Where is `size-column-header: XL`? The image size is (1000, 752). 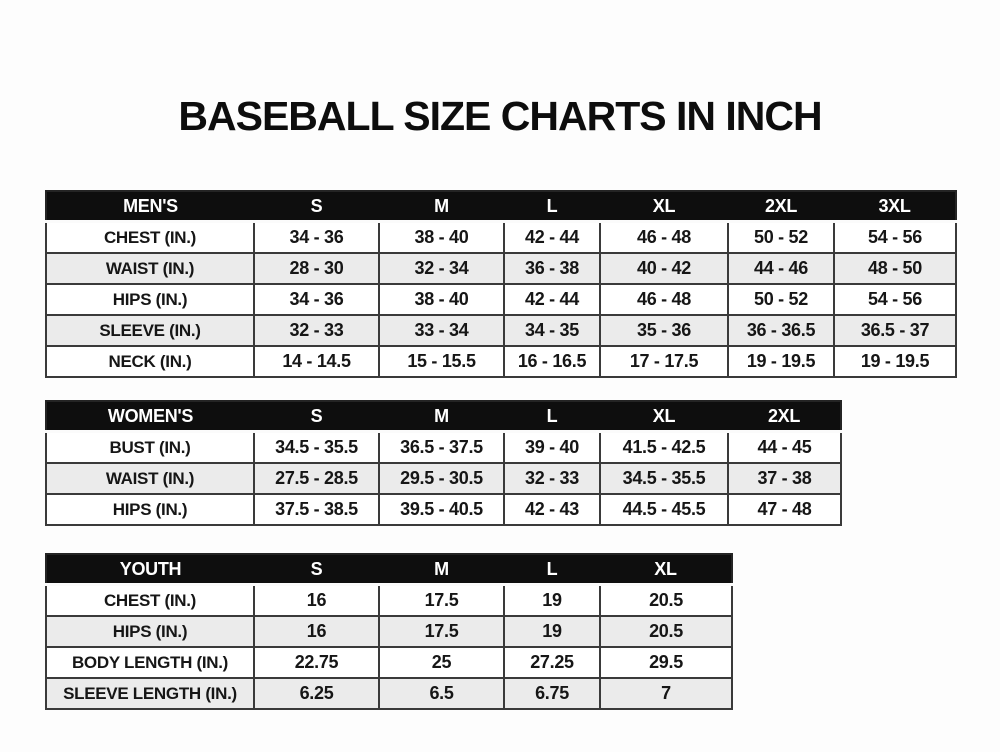 size-column-header: XL is located at coordinates (664, 207).